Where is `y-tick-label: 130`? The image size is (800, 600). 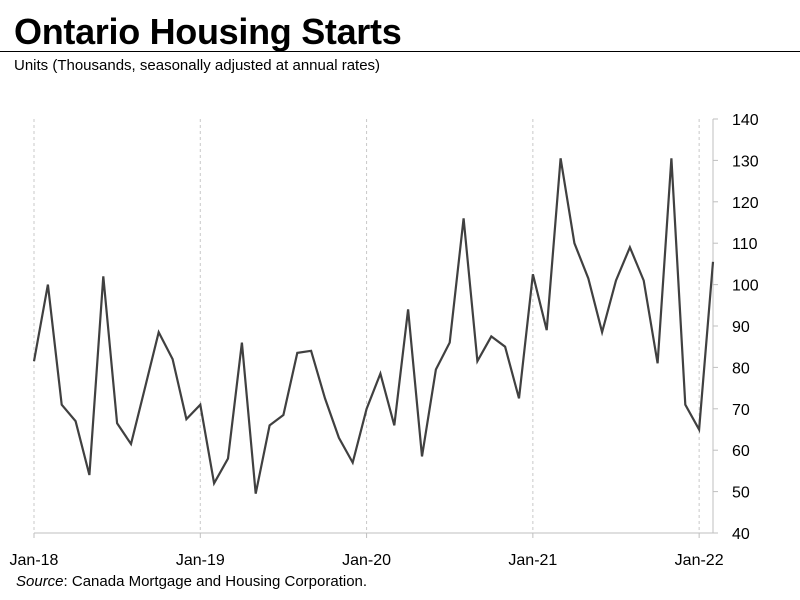
y-tick-label: 130 is located at coordinates (745, 161).